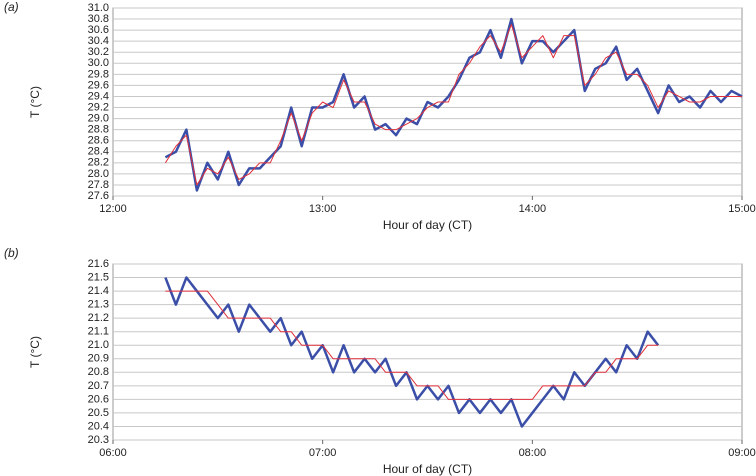 The height and width of the screenshot is (476, 756). What do you see at coordinates (98, 130) in the screenshot?
I see `y-tick-label: 28.8` at bounding box center [98, 130].